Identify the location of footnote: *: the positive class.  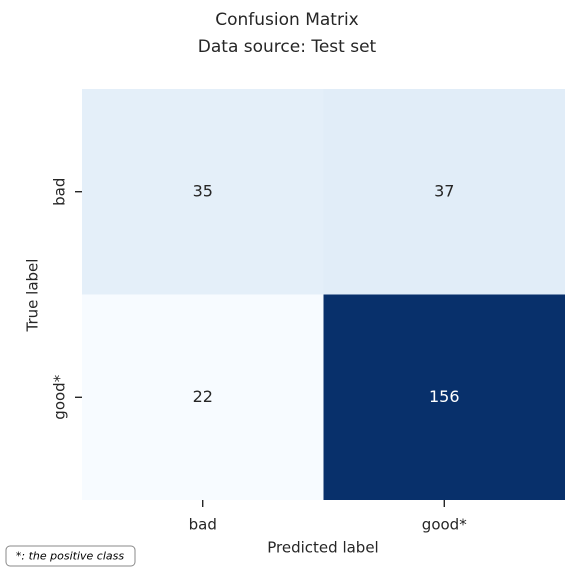
(70, 556).